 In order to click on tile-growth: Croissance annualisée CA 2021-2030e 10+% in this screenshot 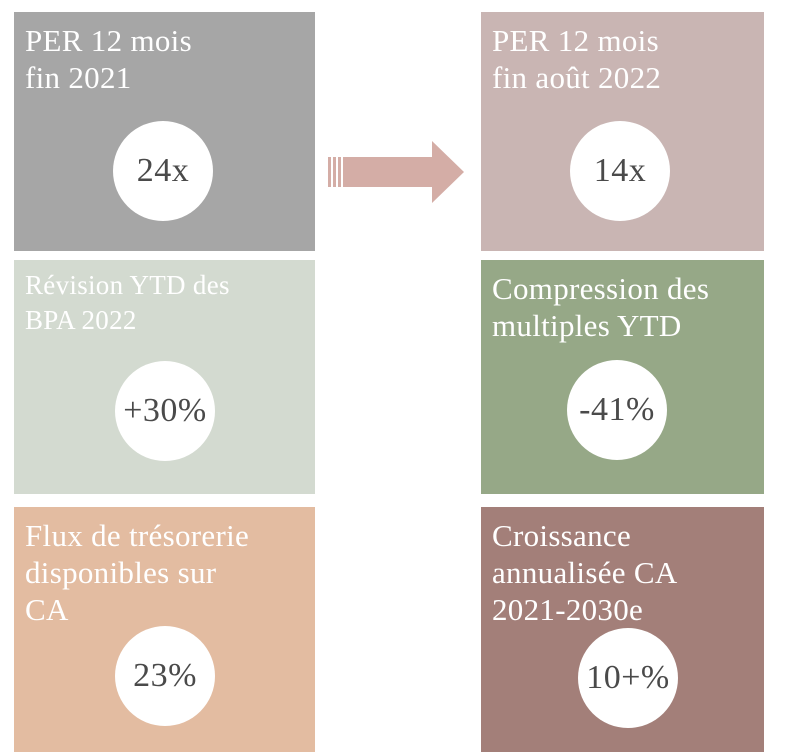, I will do `click(622, 629)`.